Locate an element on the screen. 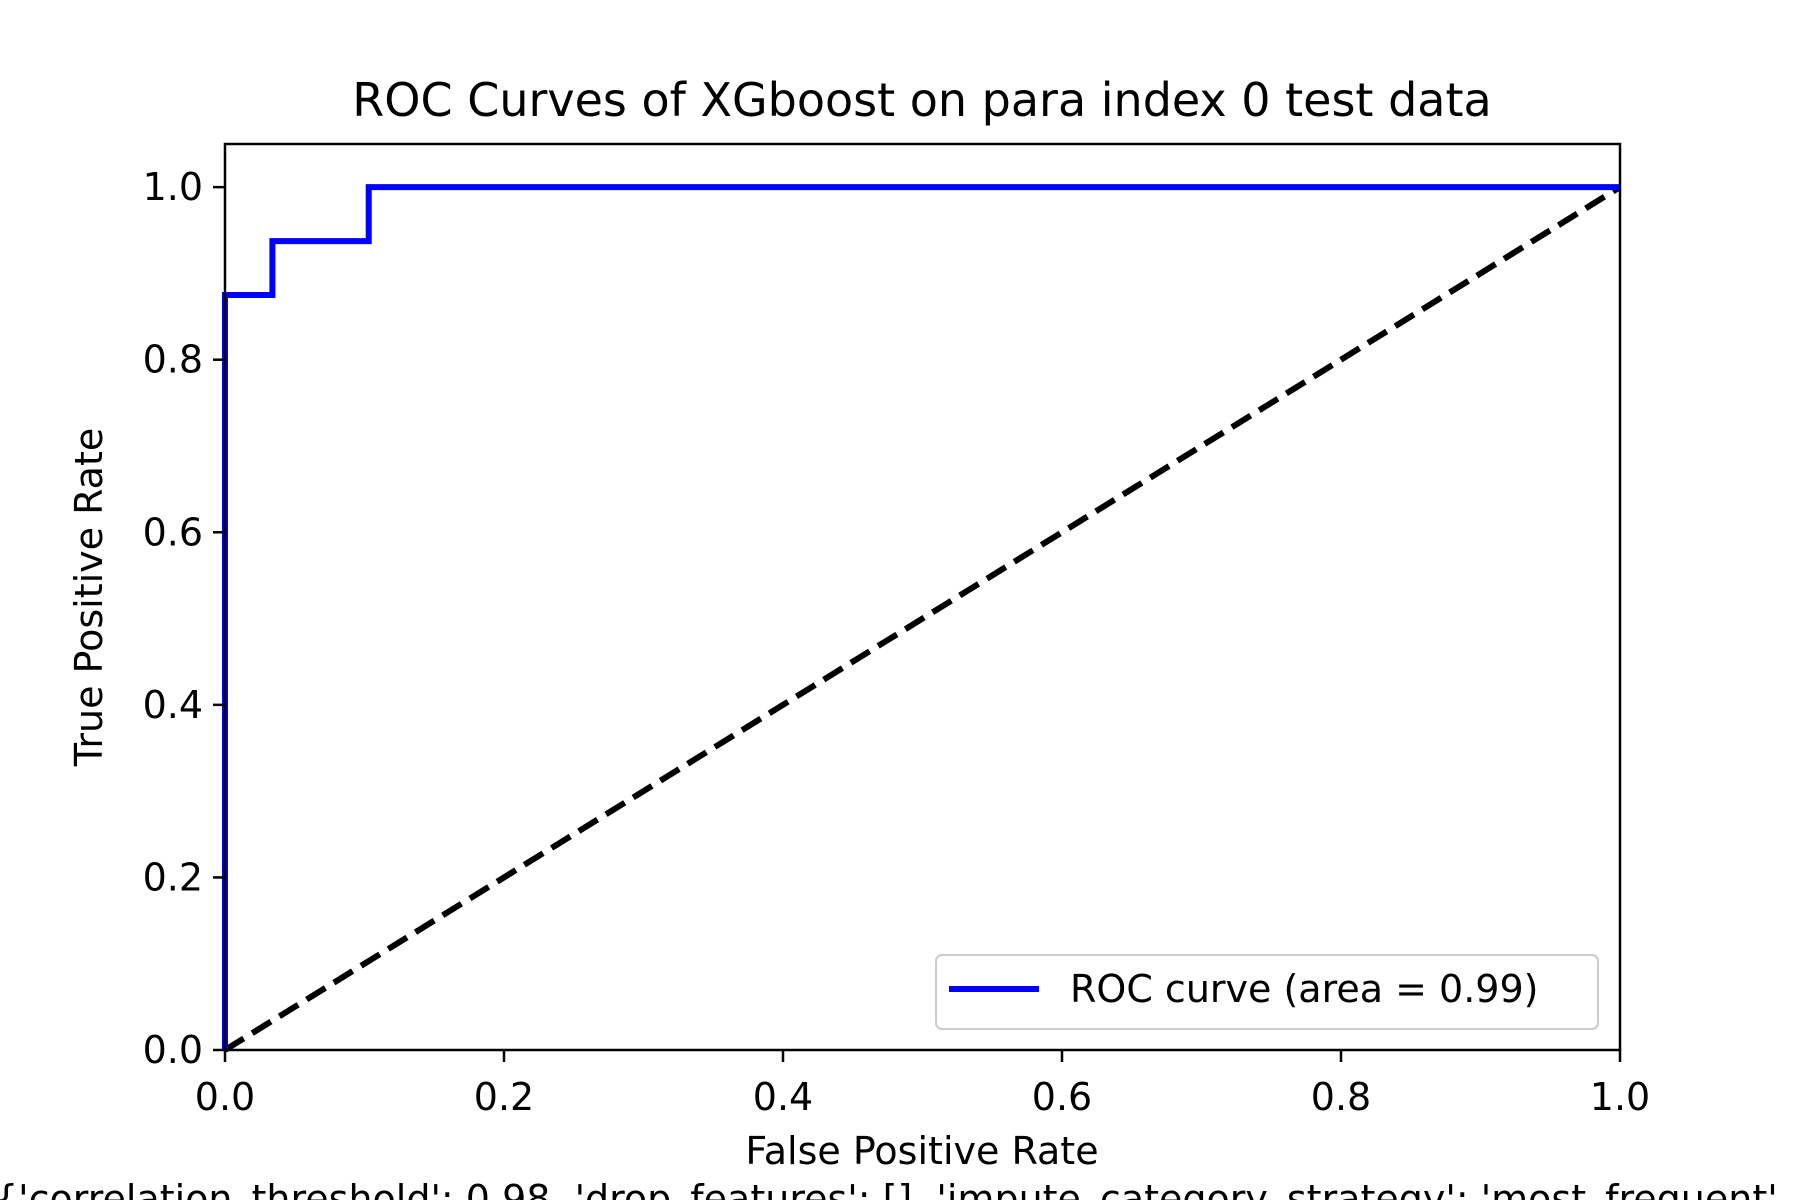 The height and width of the screenshot is (1200, 1800). legend-label-roc: ROC curve (area = 0.99) is located at coordinates (1304, 989).